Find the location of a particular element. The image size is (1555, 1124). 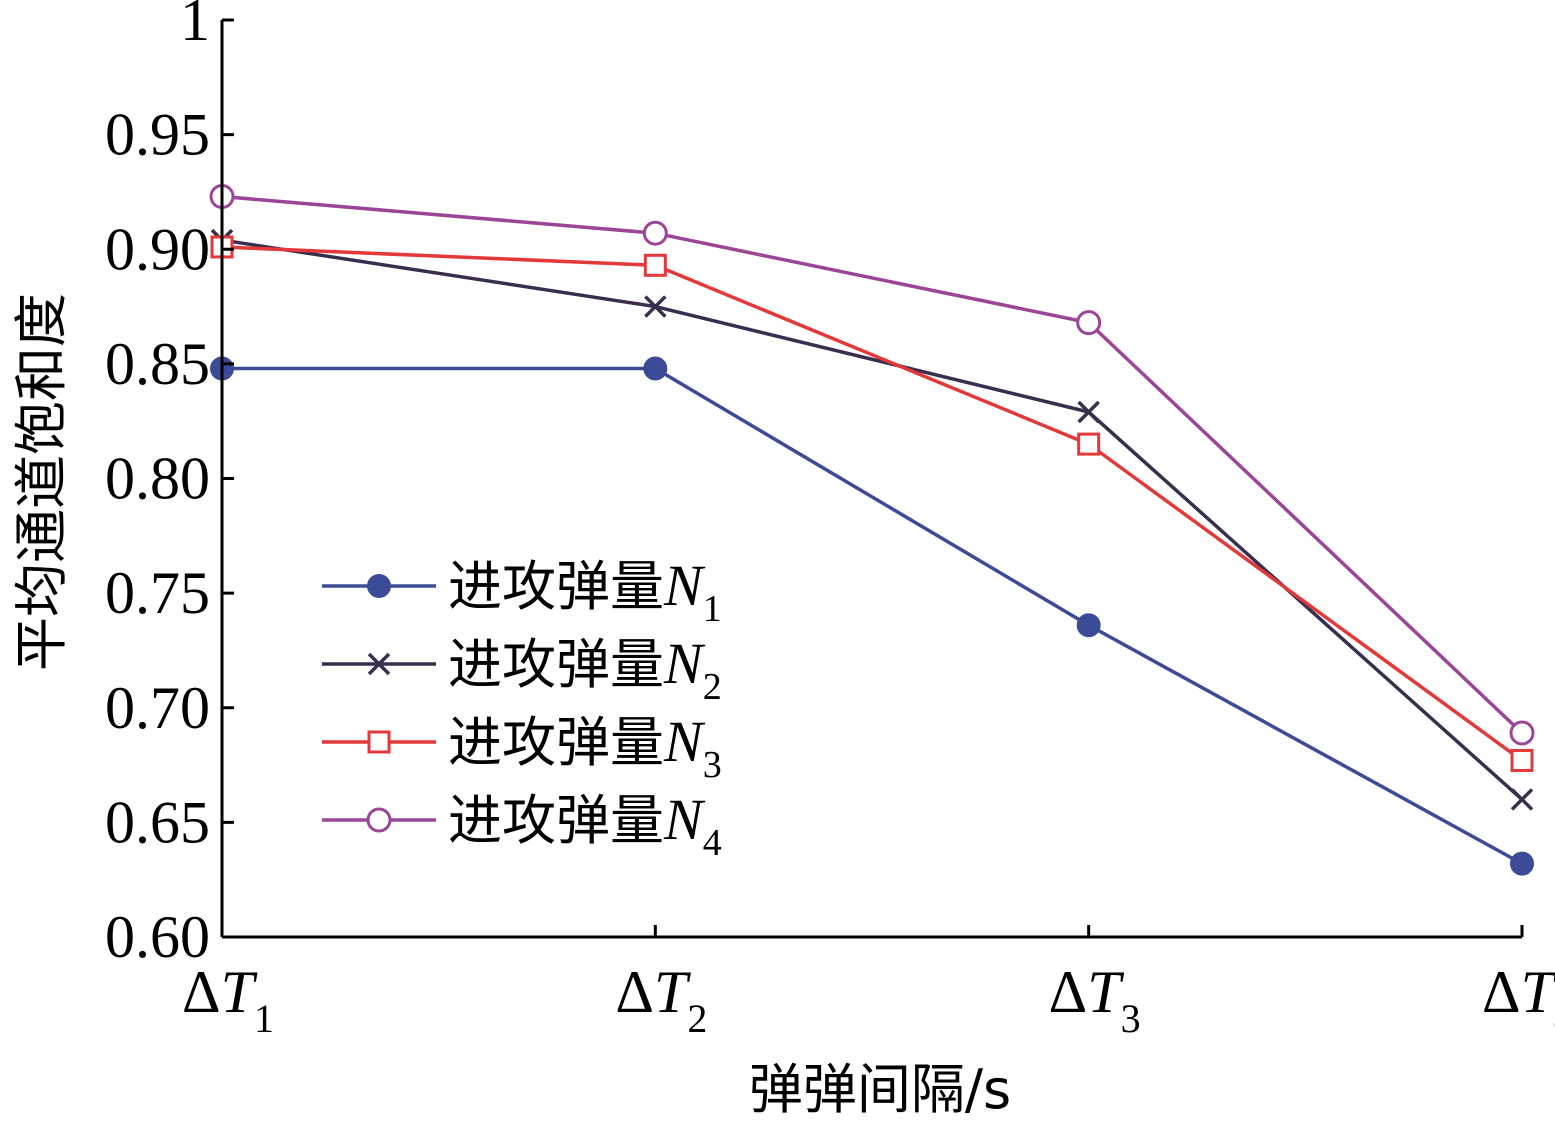

y-ticks: 0.60 0.65 0.70 0.75 0.80 0.85 0.90 0.95 1 is located at coordinates (169, 485).